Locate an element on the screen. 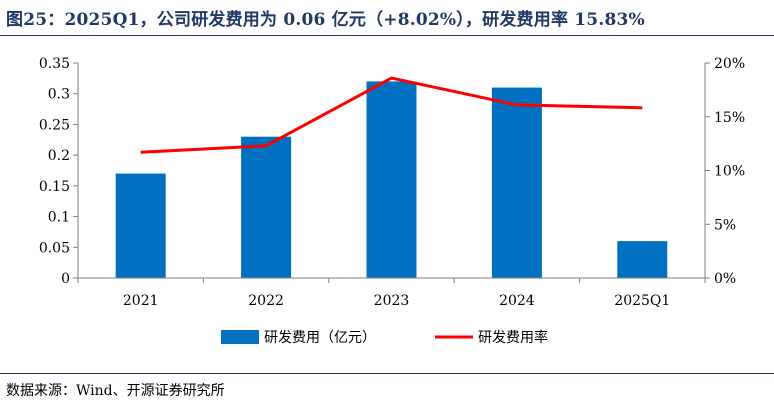 This screenshot has height=406, width=774. legend-line-label: 研发费用率 is located at coordinates (513, 337).